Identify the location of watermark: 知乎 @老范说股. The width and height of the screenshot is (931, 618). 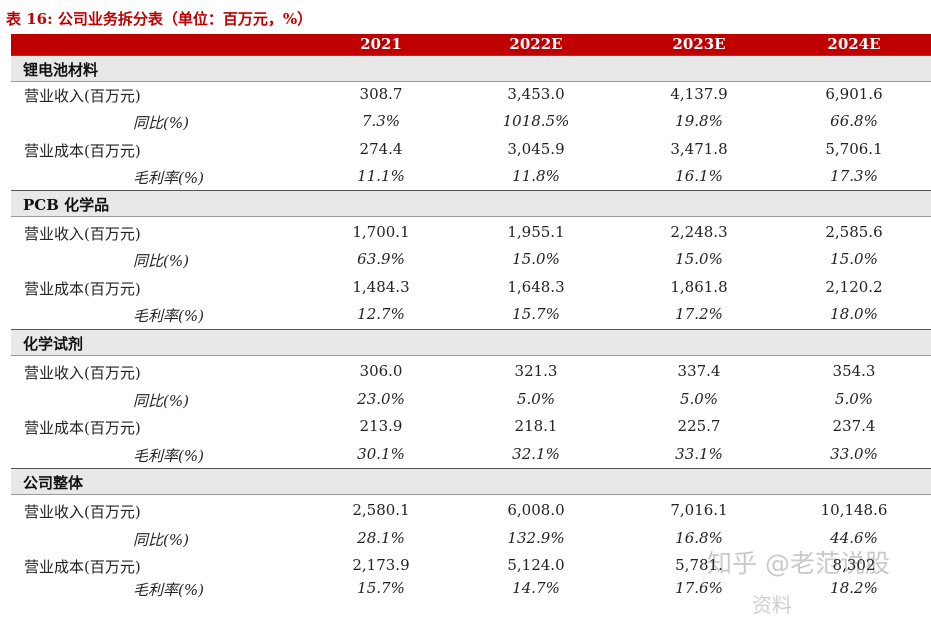
(798, 563).